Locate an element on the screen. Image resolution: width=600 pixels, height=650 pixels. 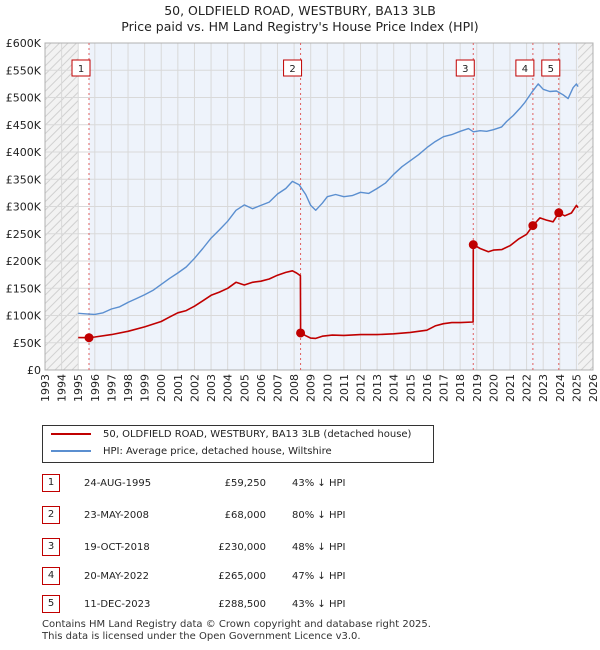
sale-number-box: 5 is located at coordinates (551, 68).